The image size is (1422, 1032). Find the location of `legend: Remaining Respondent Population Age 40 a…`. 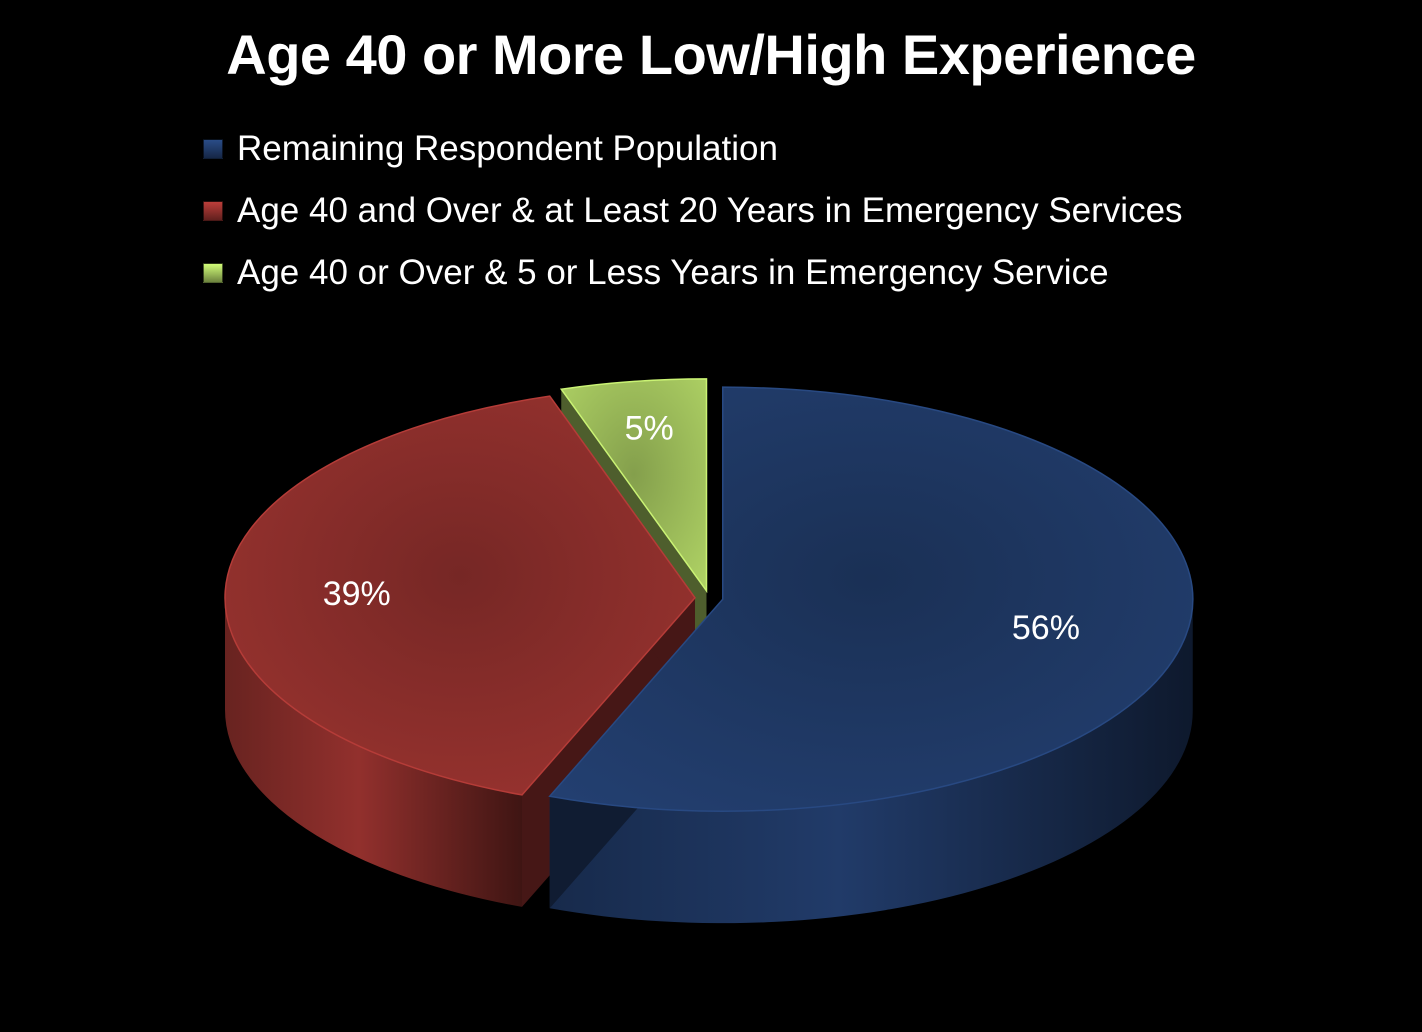

legend: Remaining Respondent Population Age 40 a… is located at coordinates (693, 211).